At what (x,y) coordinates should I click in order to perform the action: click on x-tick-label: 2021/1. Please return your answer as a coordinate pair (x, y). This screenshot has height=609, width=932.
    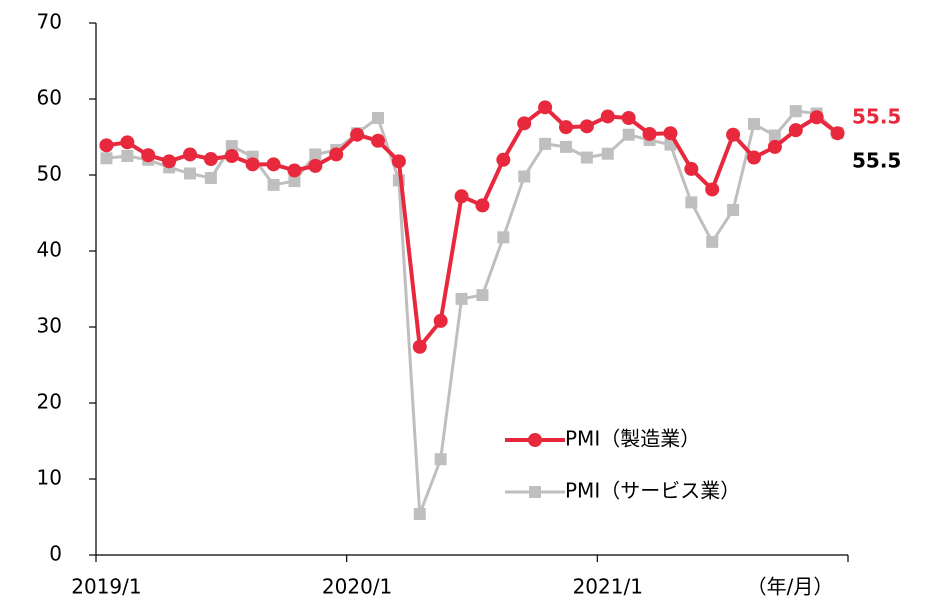
    Looking at the image, I should click on (608, 587).